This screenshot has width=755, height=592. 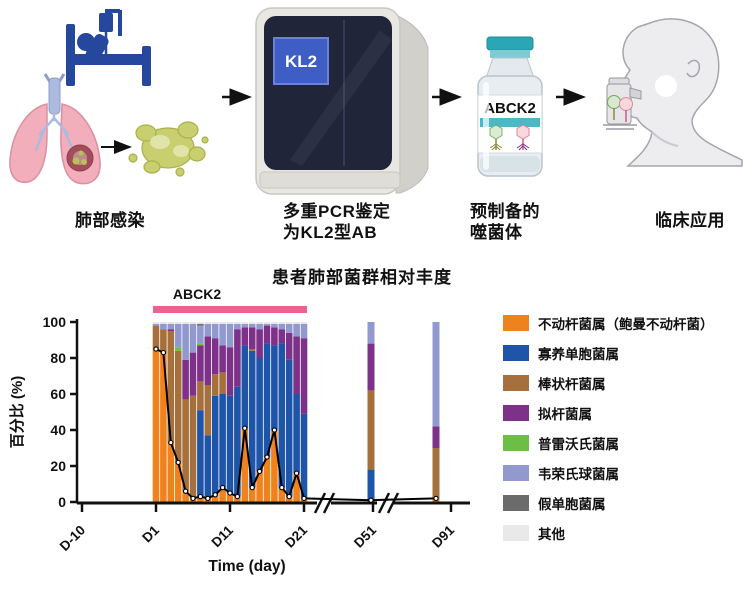 What do you see at coordinates (496, 137) in the screenshot?
I see `phage-green-icon` at bounding box center [496, 137].